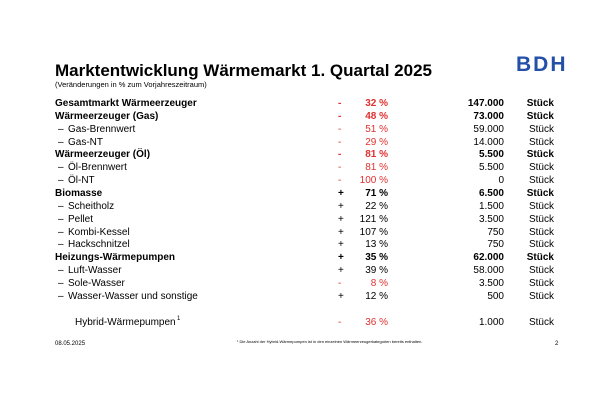 This screenshot has width=600, height=400. Describe the element at coordinates (115, 258) in the screenshot. I see `row-label: Heizungs-Wärmepumpen` at that location.